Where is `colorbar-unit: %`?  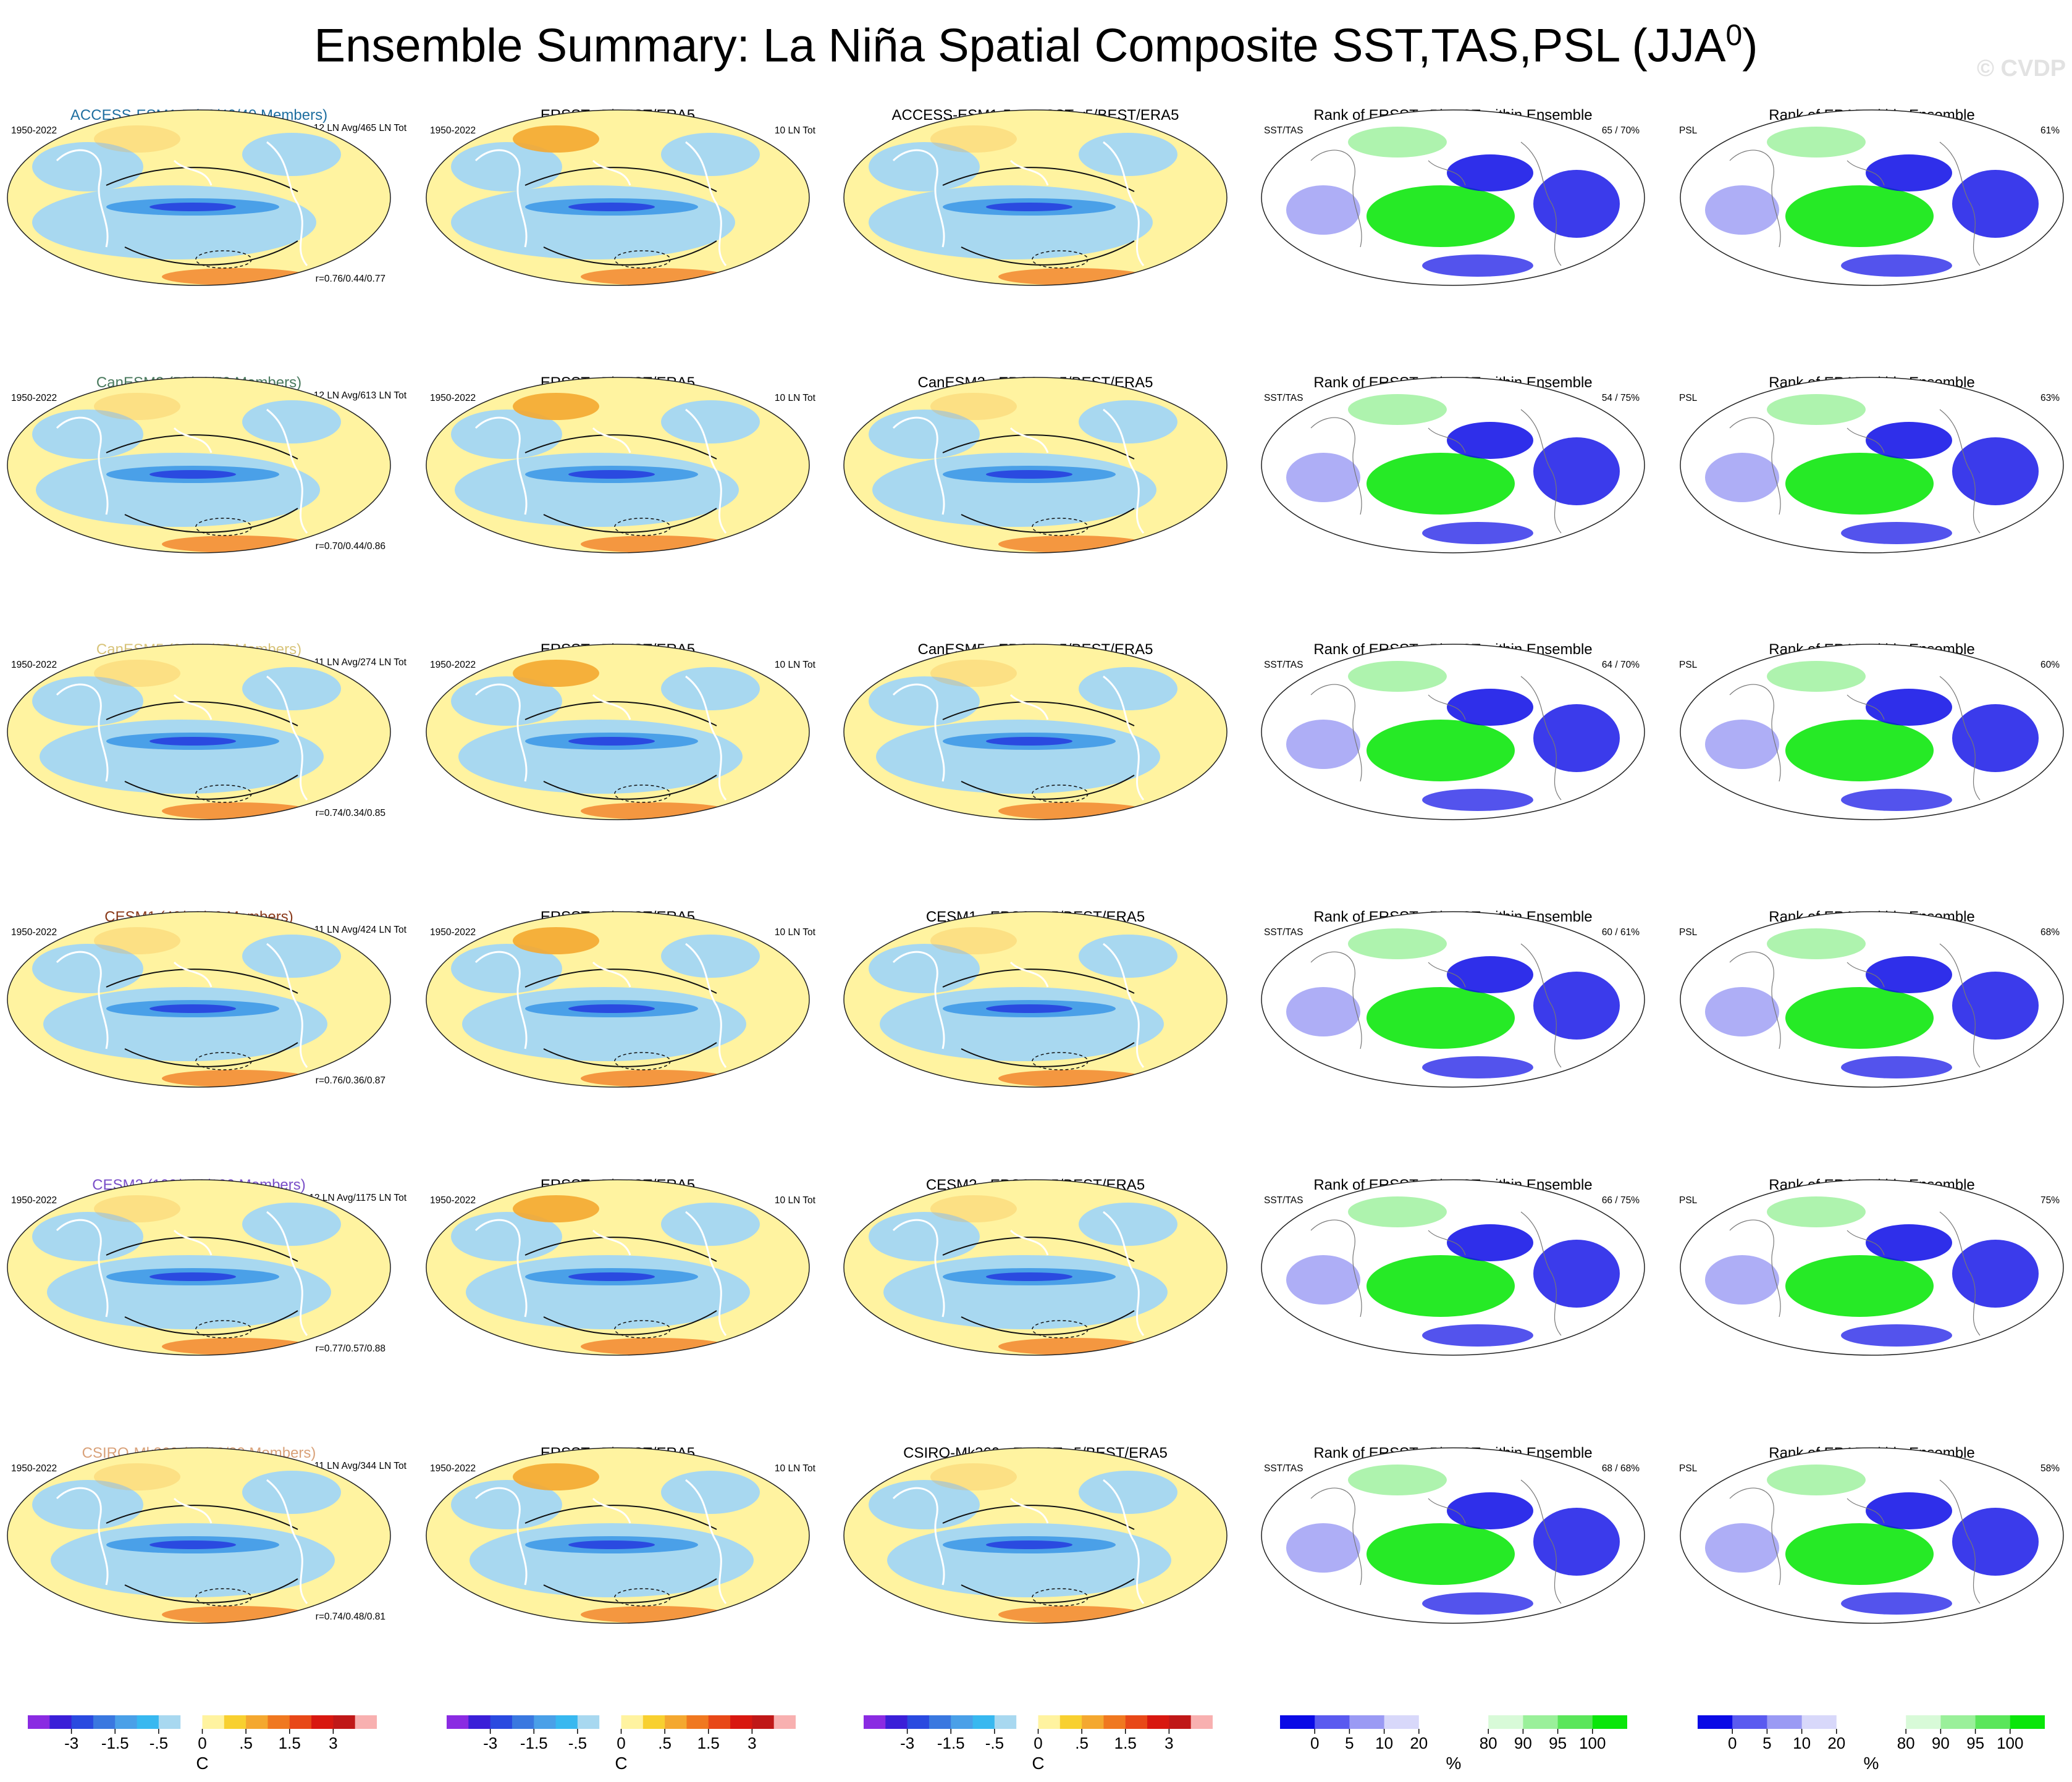
colorbar-unit: % is located at coordinates (1454, 1763).